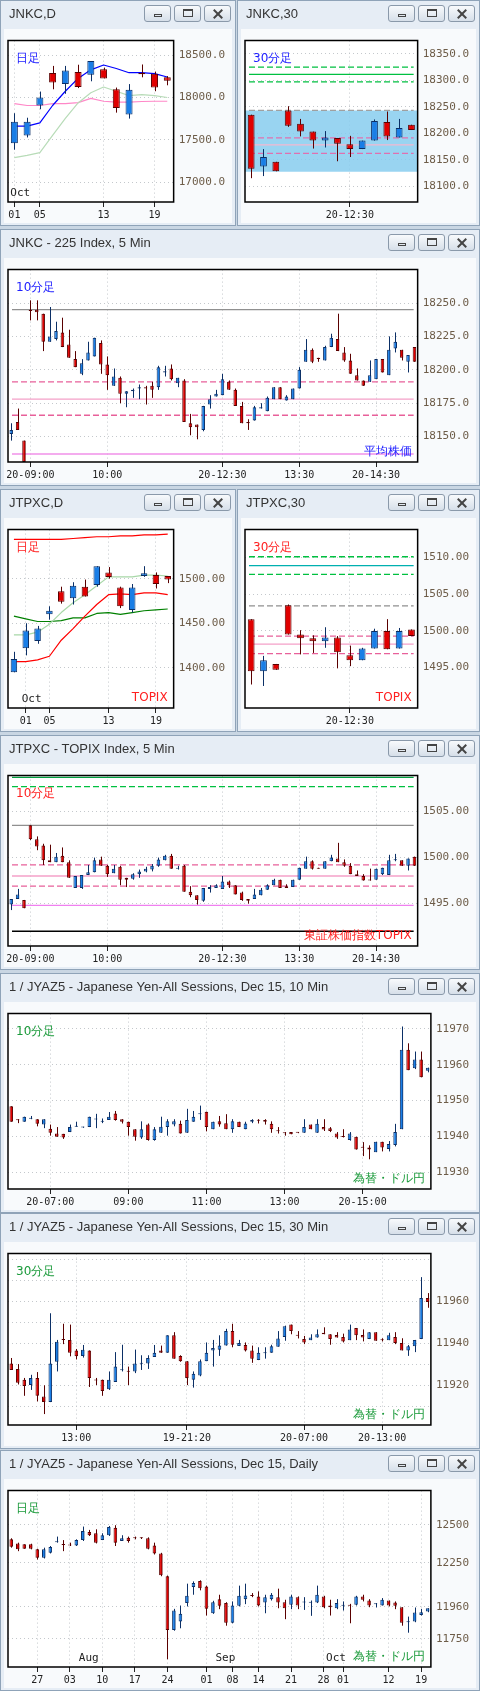 This screenshot has width=480, height=1691. I want to click on y-tick-label: 18000.0, so click(201, 97).